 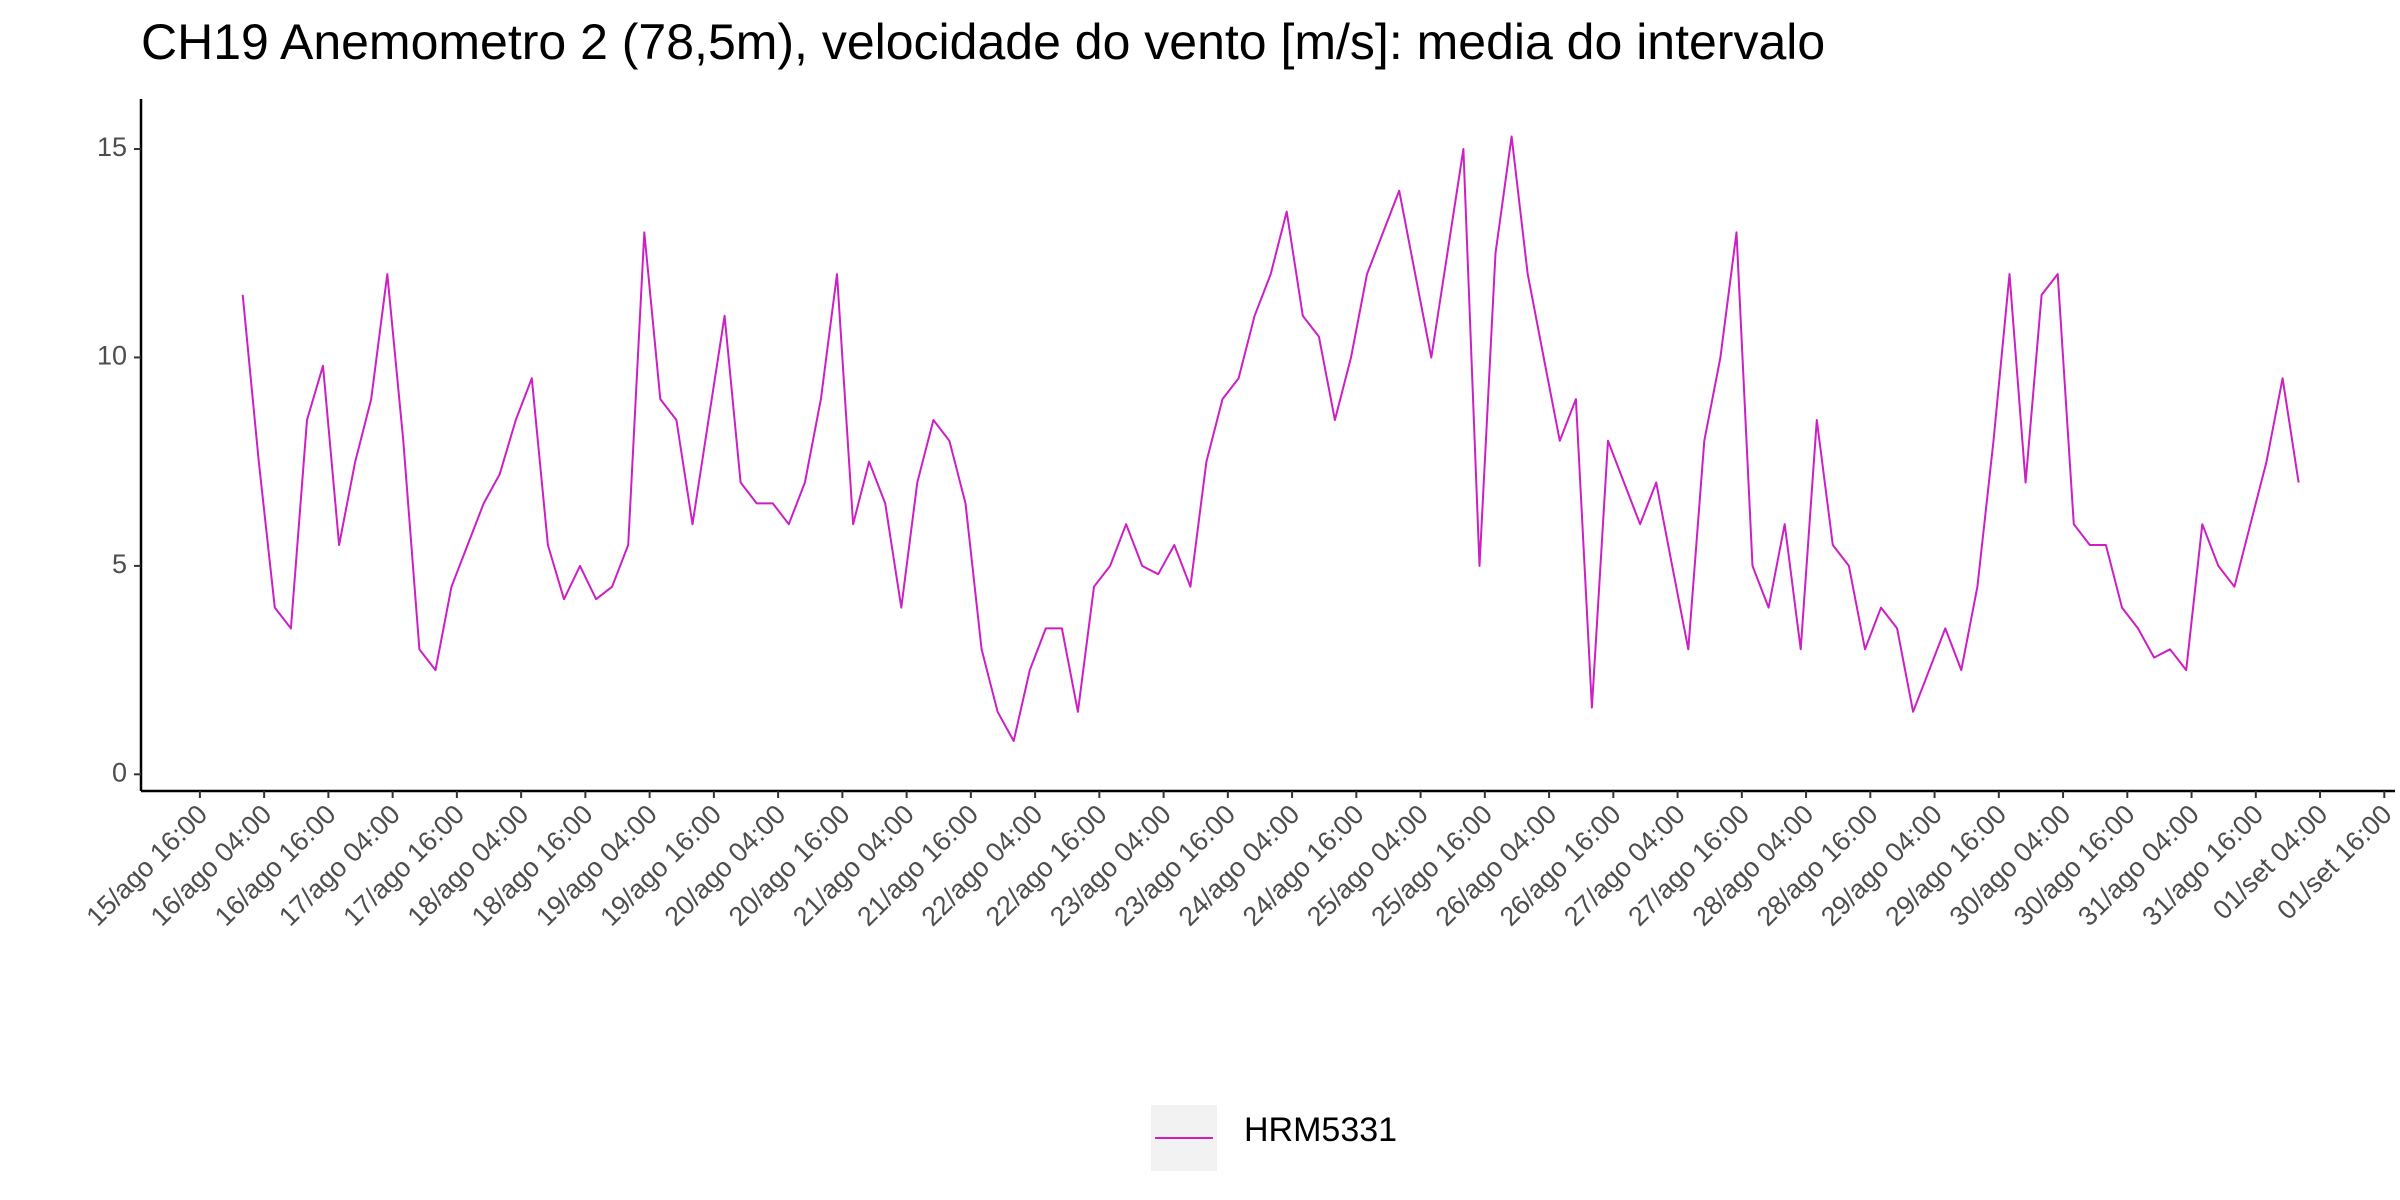 What do you see at coordinates (119, 772) in the screenshot?
I see `y-tick-label: 0` at bounding box center [119, 772].